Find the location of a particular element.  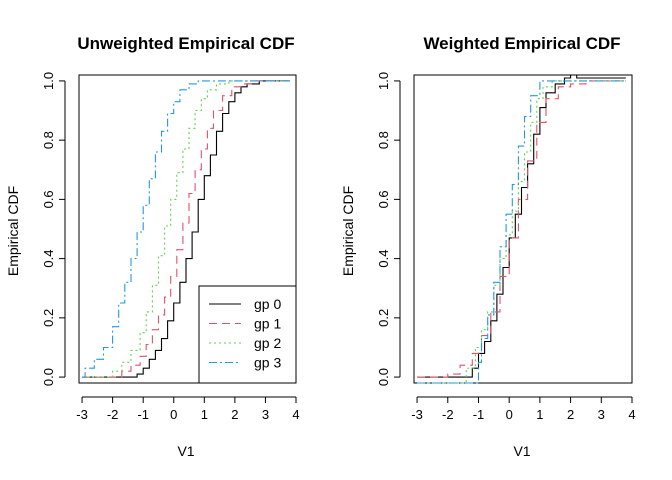

legend-box is located at coordinates (247, 334).